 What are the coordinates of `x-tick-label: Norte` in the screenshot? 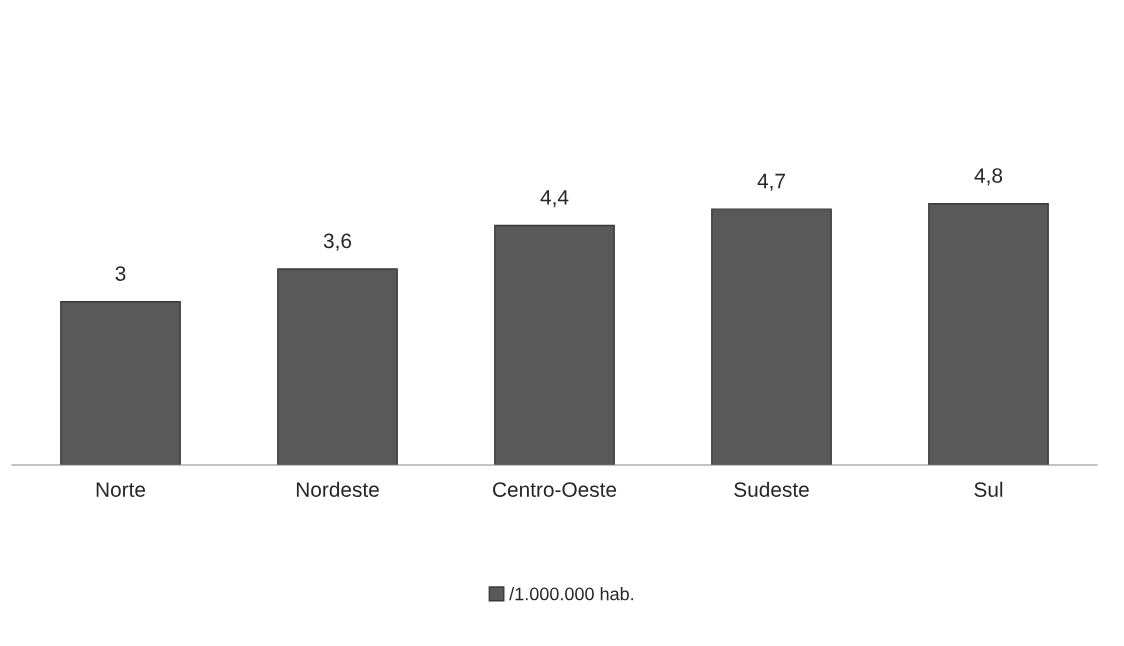 It's located at (121, 489).